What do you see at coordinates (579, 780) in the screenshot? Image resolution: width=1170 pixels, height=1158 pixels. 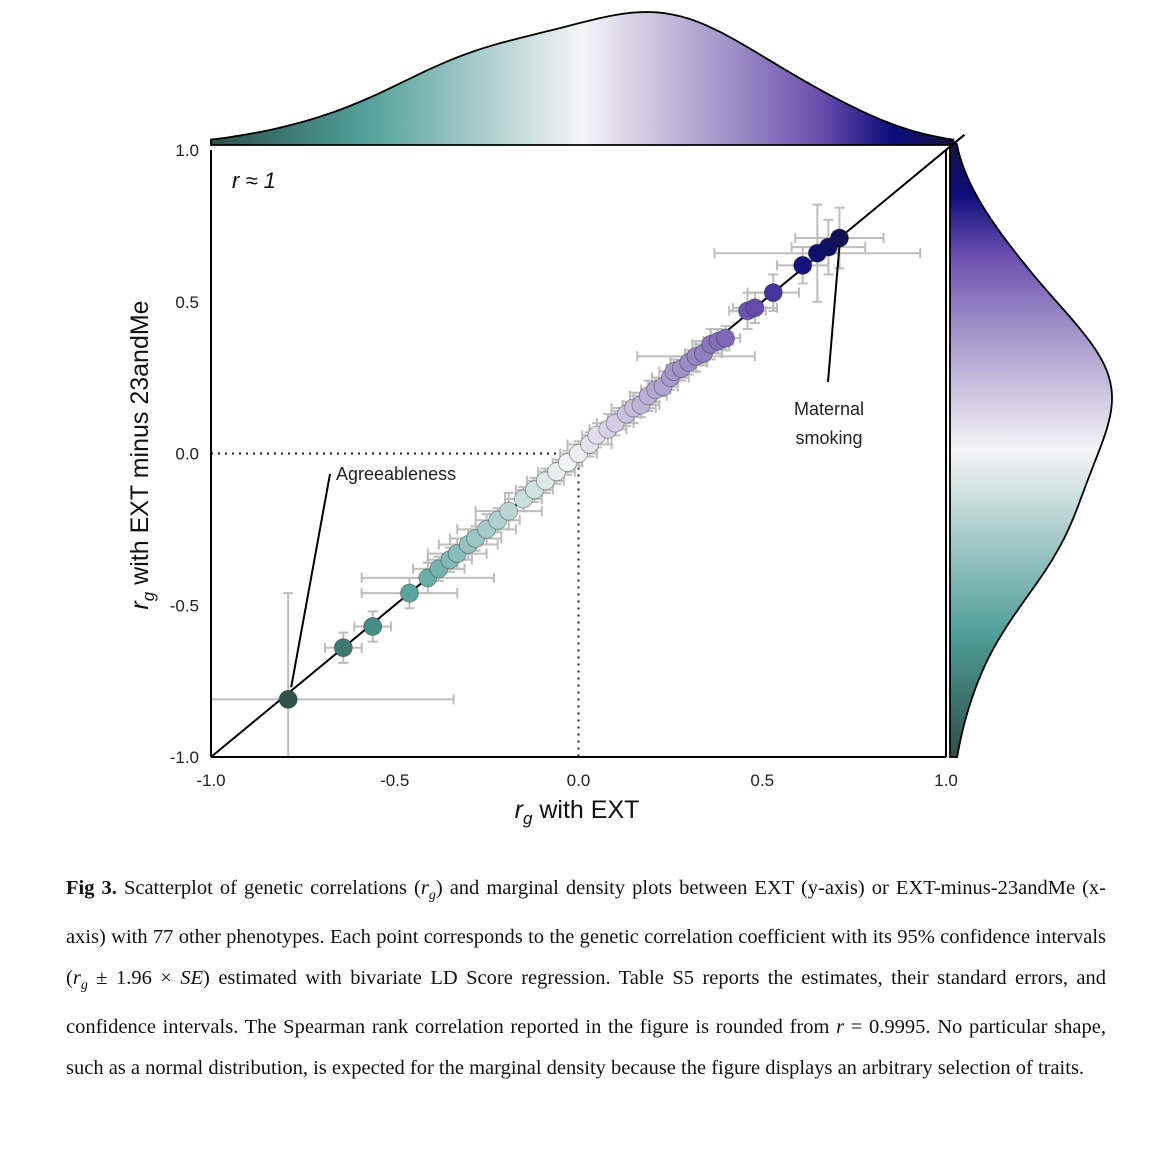 I see `x-tick-label: 0.0` at bounding box center [579, 780].